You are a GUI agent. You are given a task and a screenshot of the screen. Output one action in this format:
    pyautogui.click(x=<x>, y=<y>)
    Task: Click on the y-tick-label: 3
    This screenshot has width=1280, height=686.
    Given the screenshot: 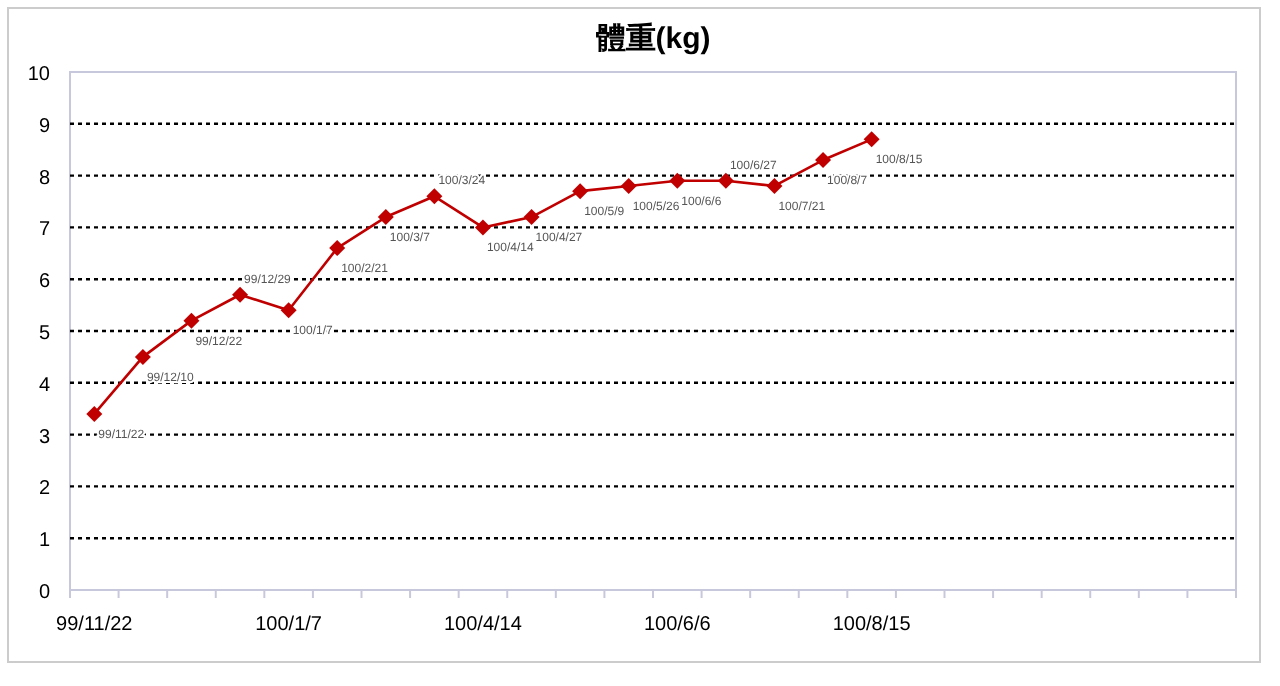 What is the action you would take?
    pyautogui.click(x=44, y=437)
    